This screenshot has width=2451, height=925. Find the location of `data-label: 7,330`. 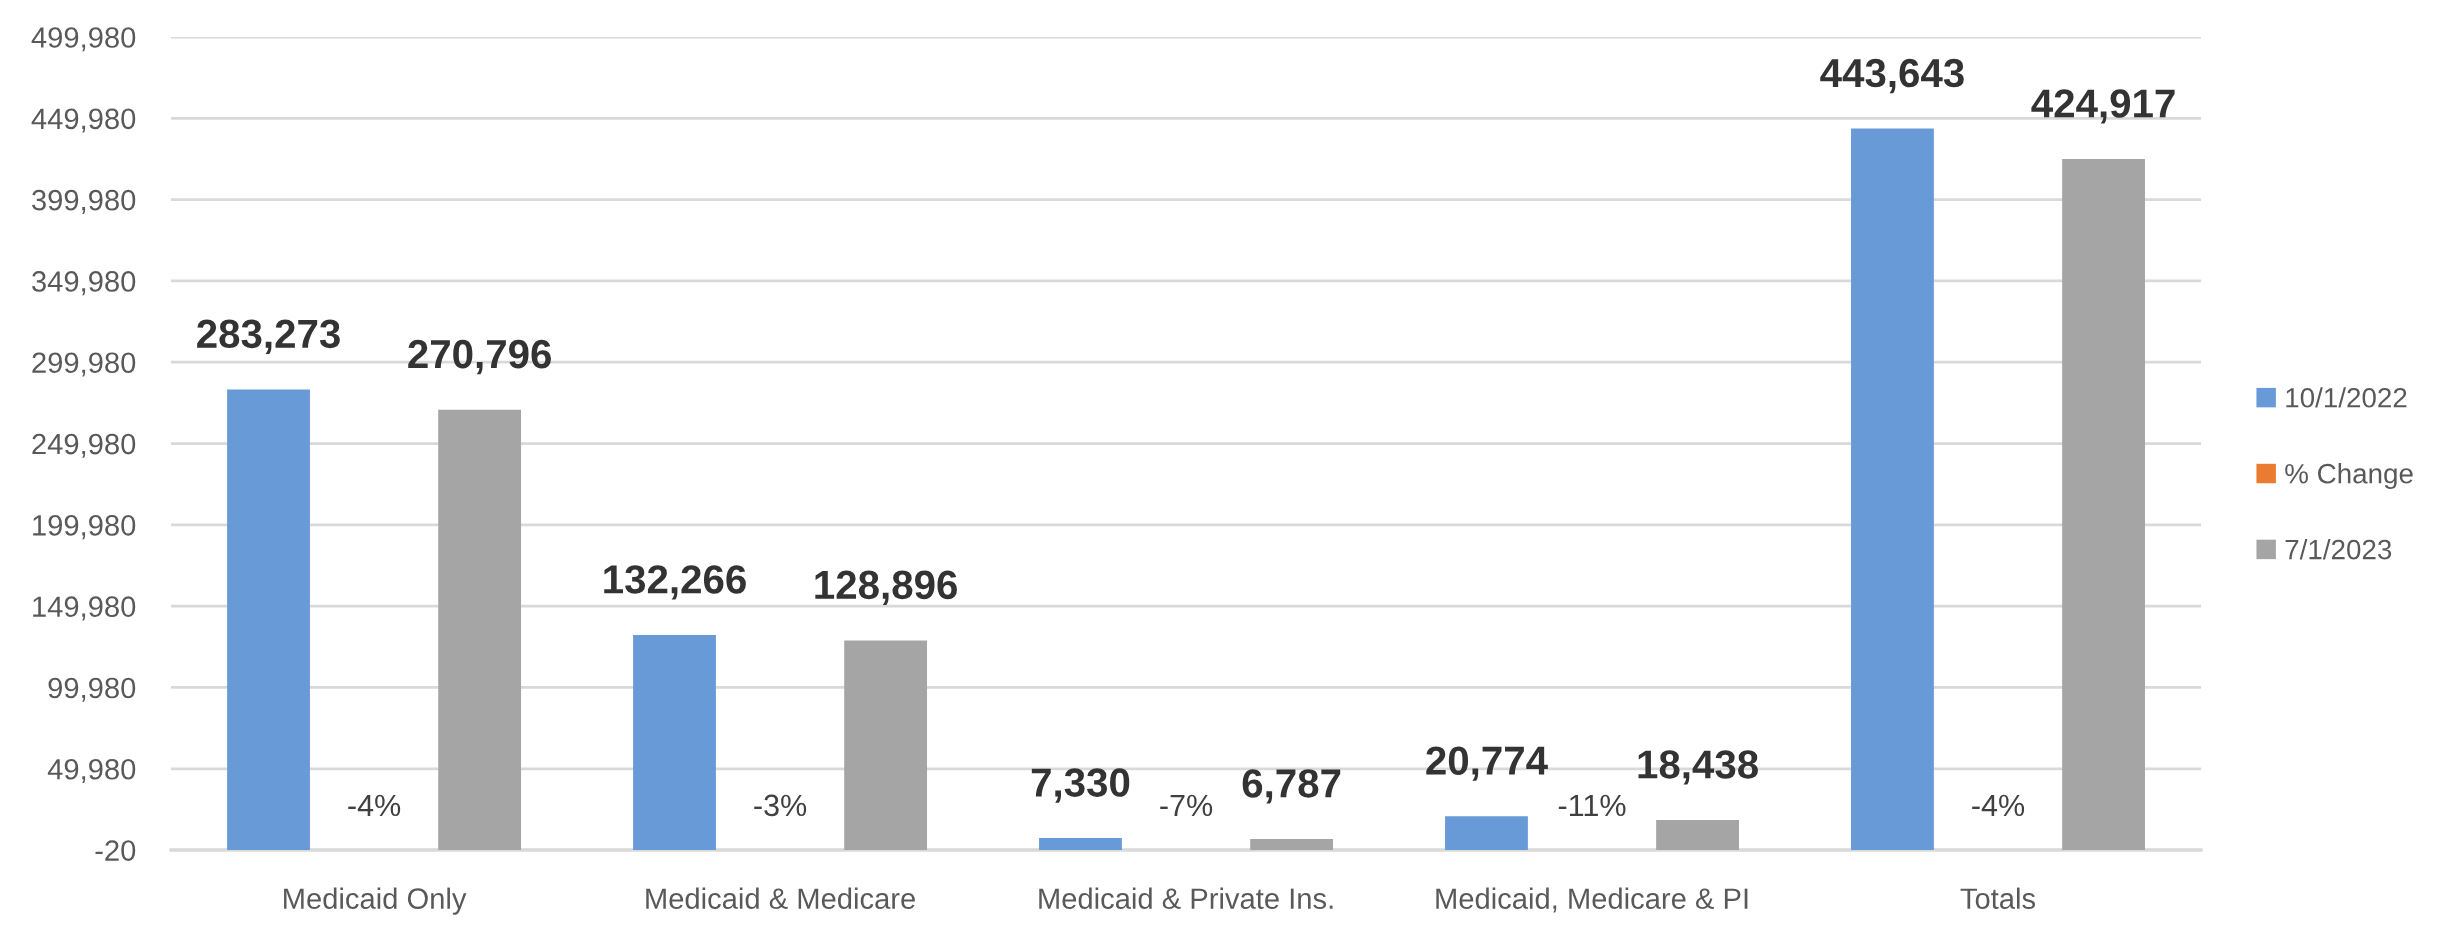

data-label: 7,330 is located at coordinates (1080, 785).